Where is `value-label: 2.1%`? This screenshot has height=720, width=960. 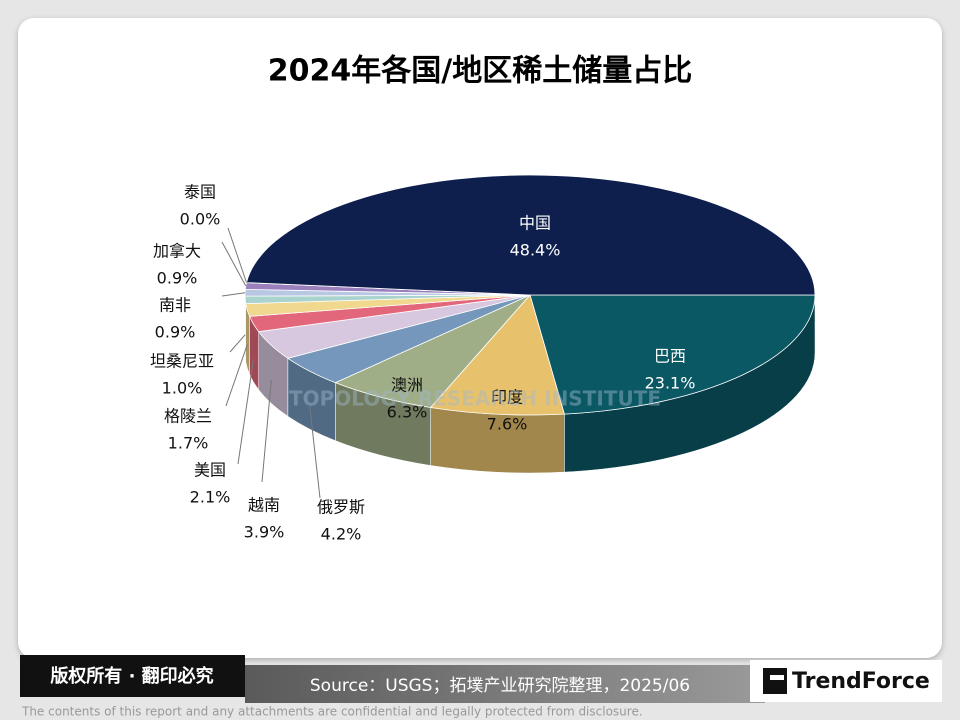 value-label: 2.1% is located at coordinates (210, 497).